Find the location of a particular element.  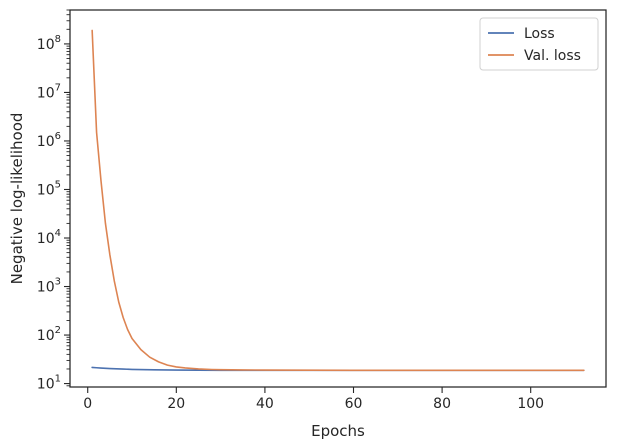

y-tick-label: 10² is located at coordinates (49, 334).